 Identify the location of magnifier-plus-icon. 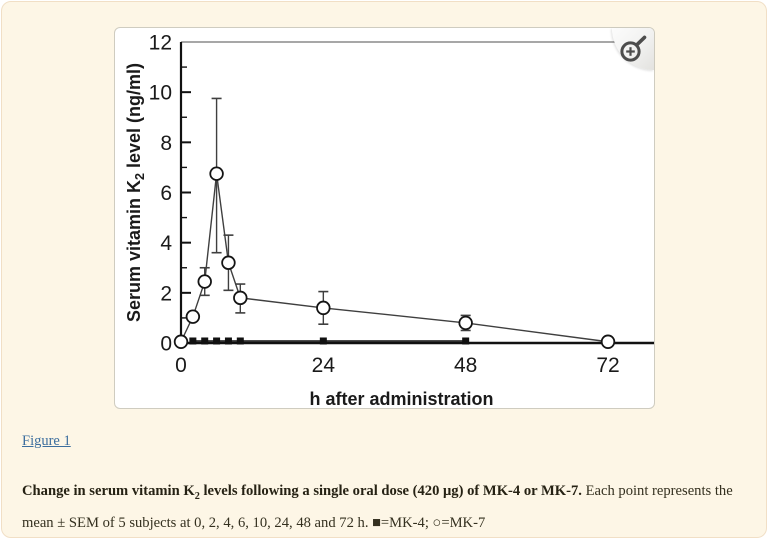
(633, 48).